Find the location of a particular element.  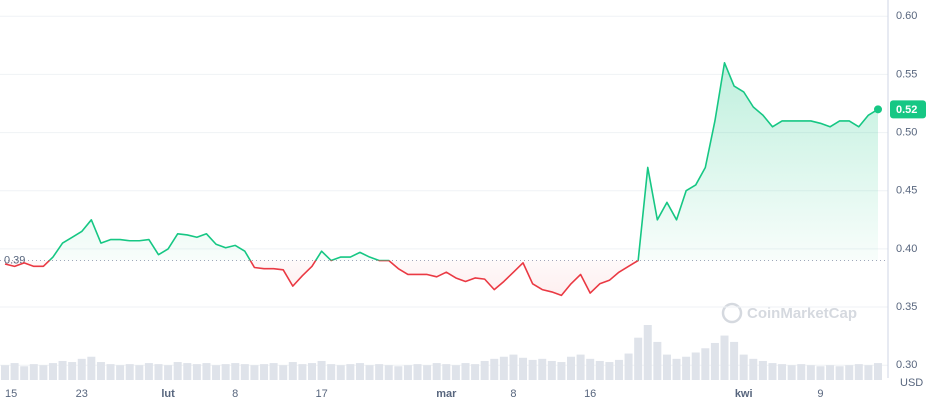

watermark: CoinMarketCap is located at coordinates (789, 313).